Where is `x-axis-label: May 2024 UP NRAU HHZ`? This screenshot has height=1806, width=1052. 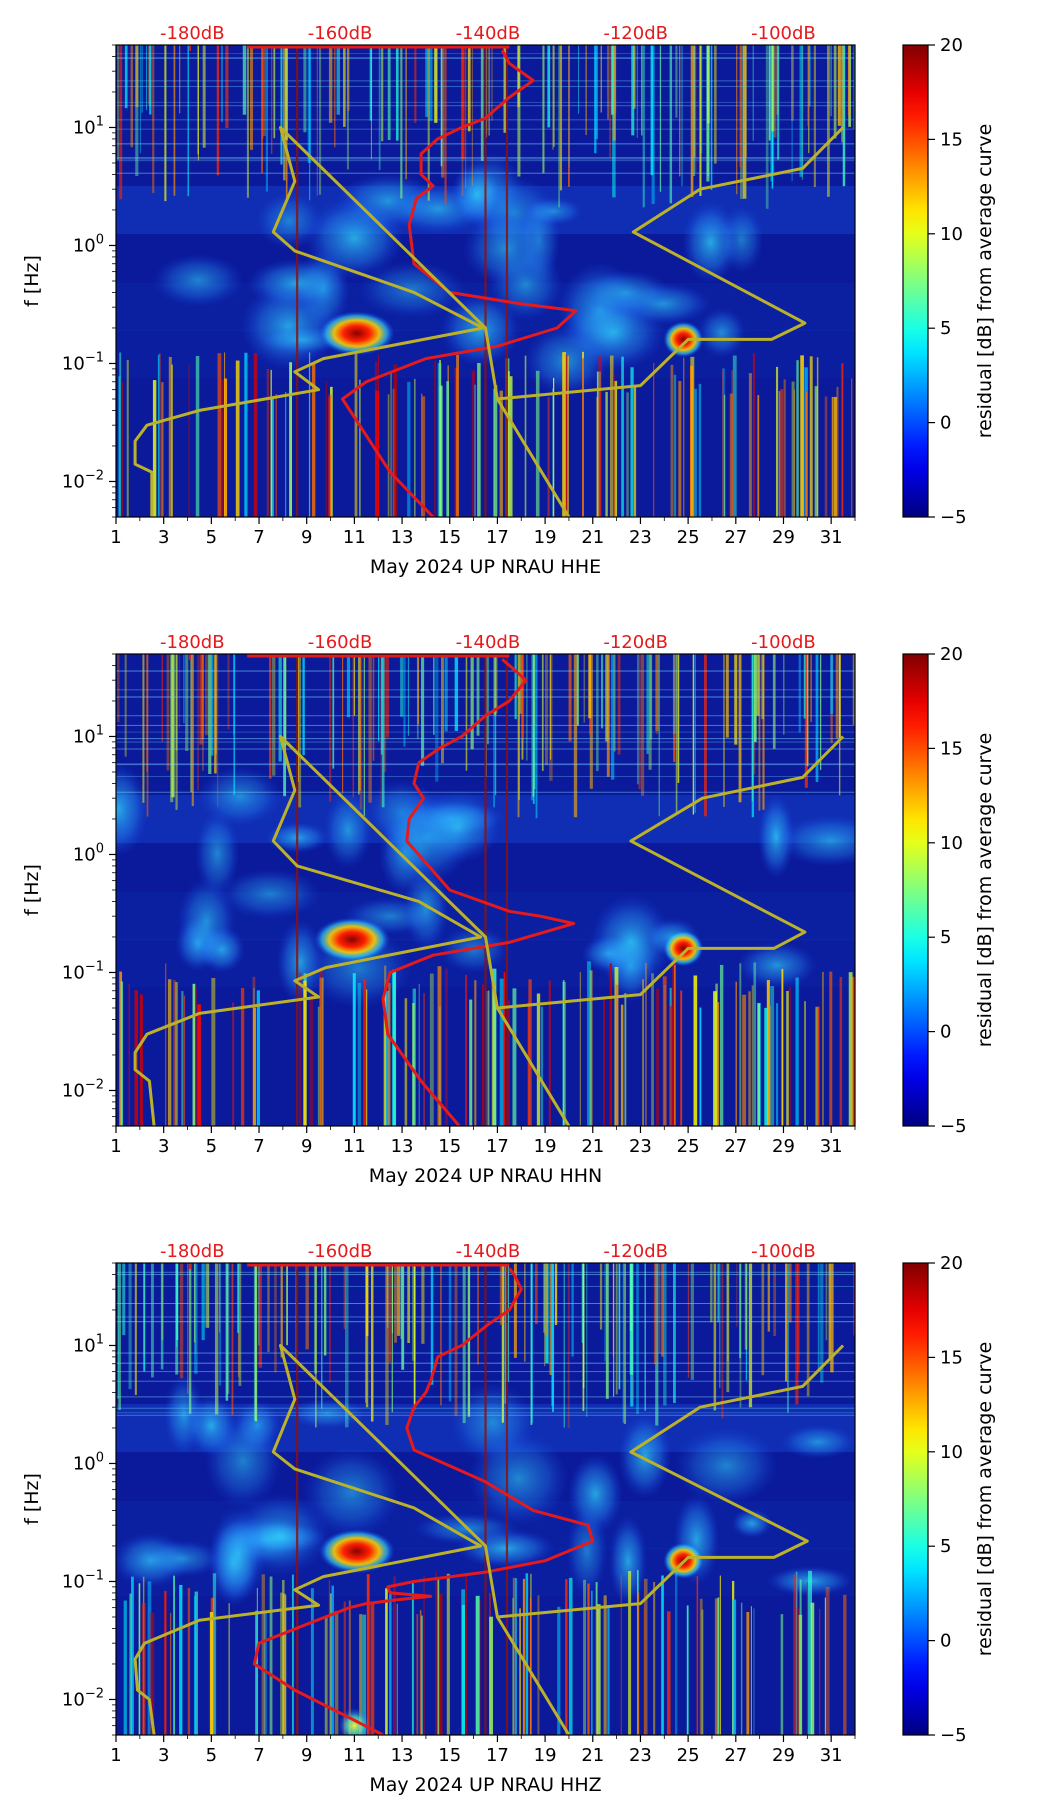
x-axis-label: May 2024 UP NRAU HHZ is located at coordinates (485, 1785).